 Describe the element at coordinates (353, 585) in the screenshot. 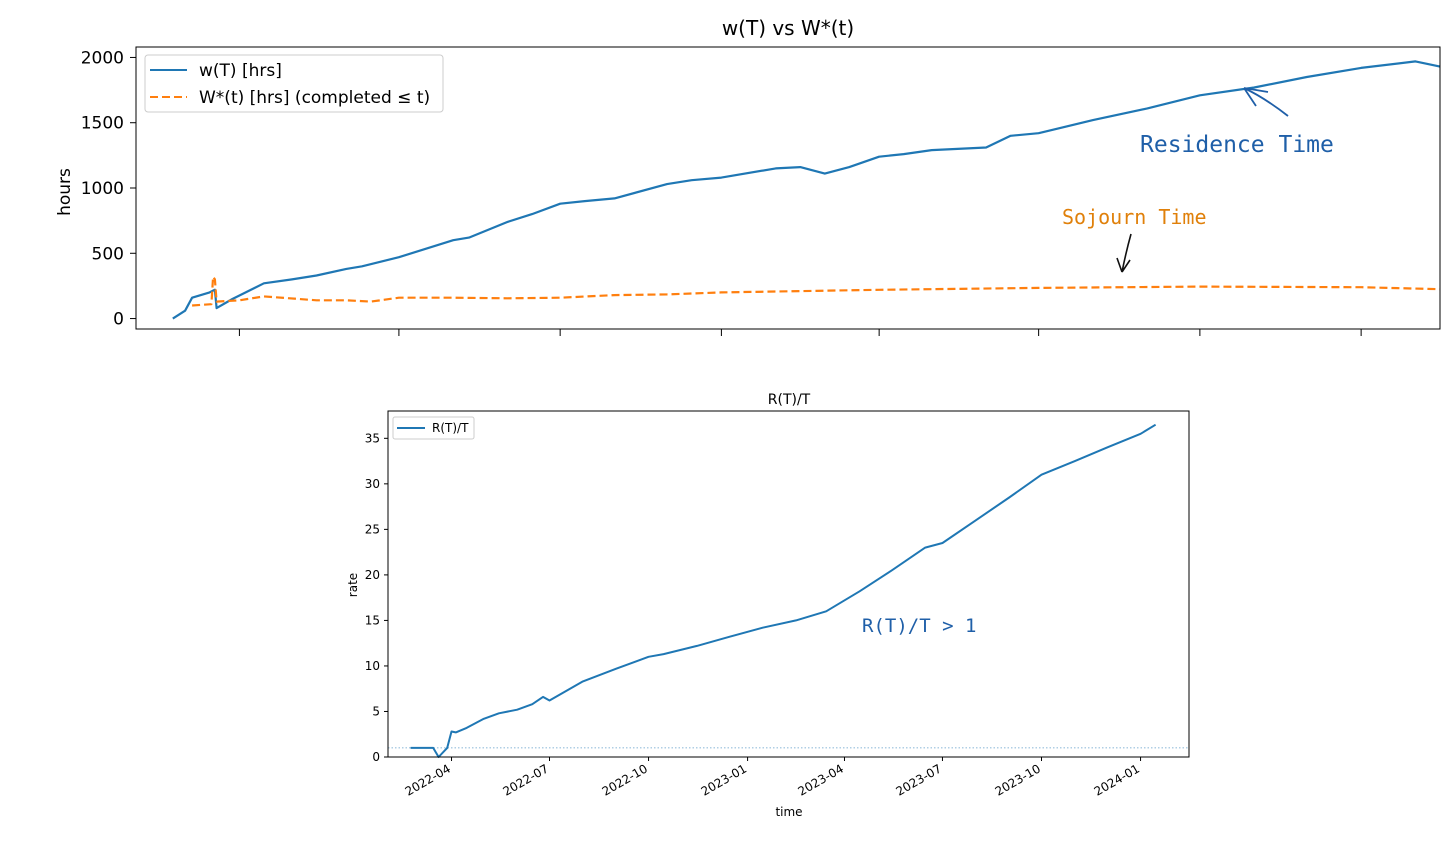

I see `bottom-chart-ylabel: rate` at that location.